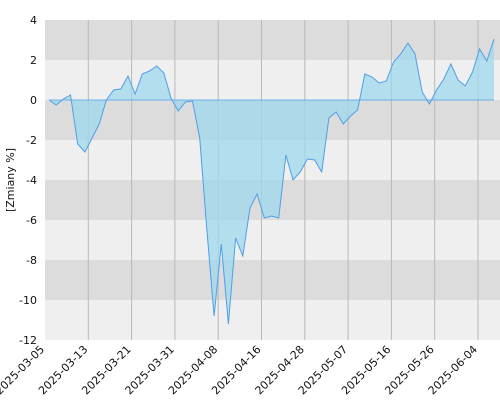 Image resolution: width=500 pixels, height=400 pixels. Describe the element at coordinates (31, 140) in the screenshot. I see `y-tick-label: -2` at that location.